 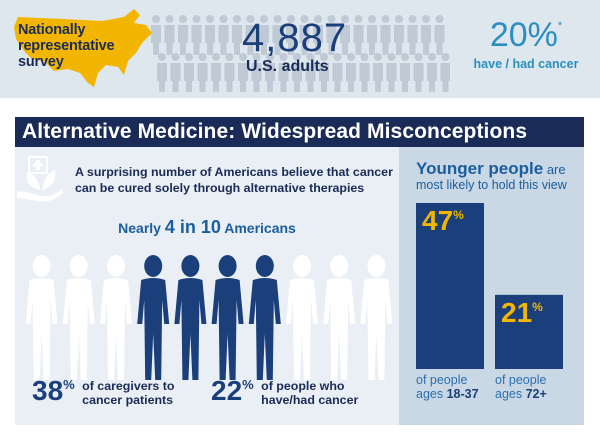 I want to click on nearly-number: 4 in 10, so click(x=192, y=227).